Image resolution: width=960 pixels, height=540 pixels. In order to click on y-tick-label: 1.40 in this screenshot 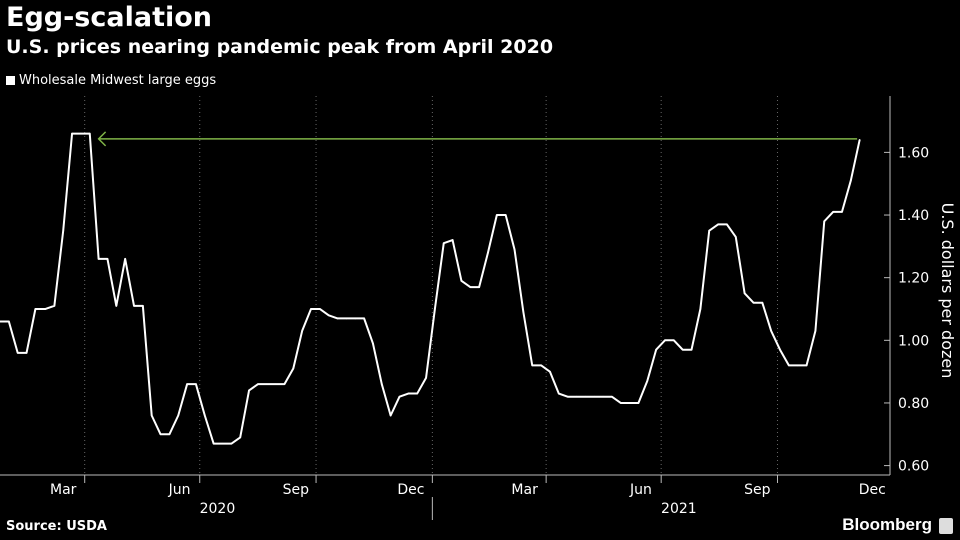, I will do `click(913, 216)`.